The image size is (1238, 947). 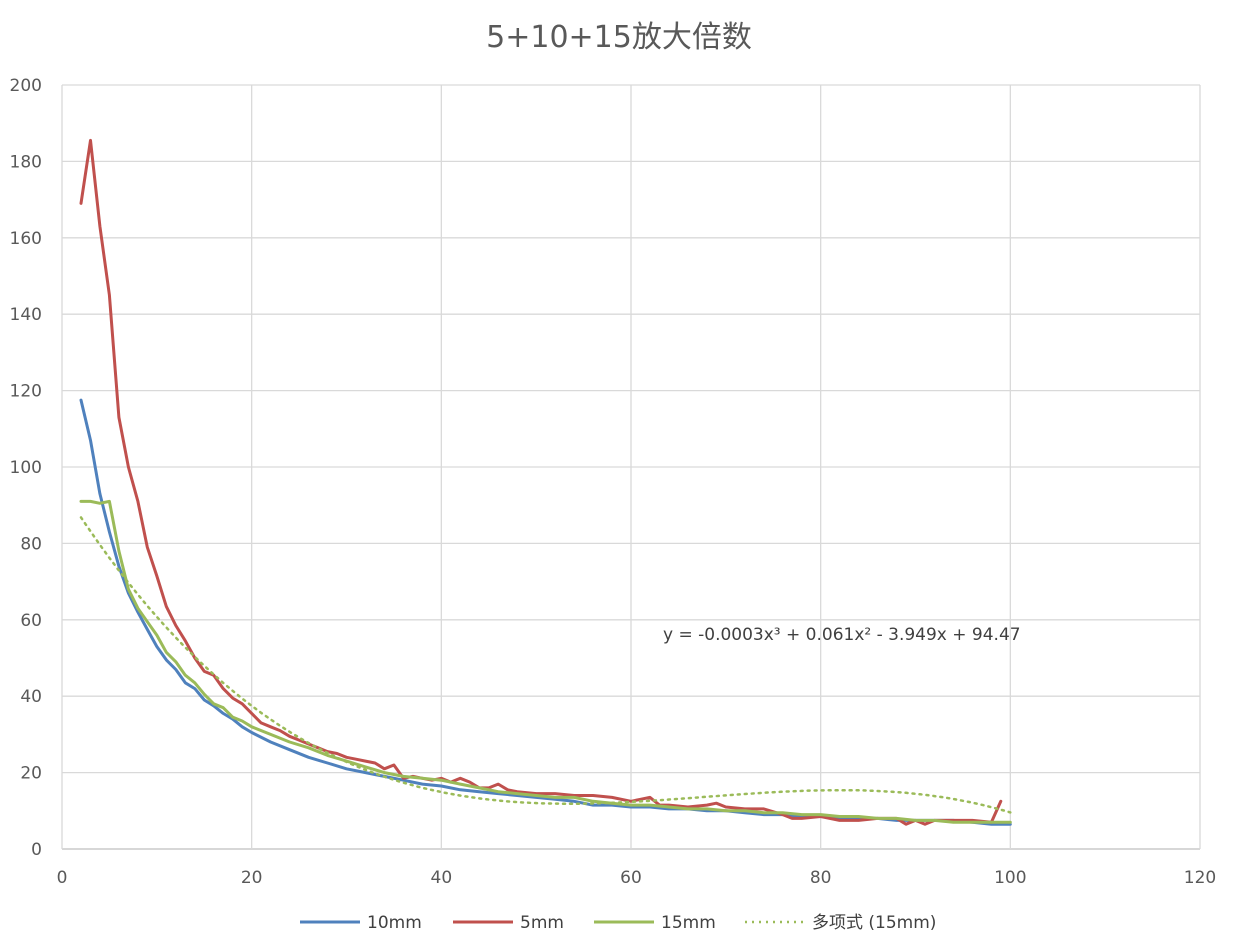 I want to click on x-tick-label: 0, so click(x=62, y=878).